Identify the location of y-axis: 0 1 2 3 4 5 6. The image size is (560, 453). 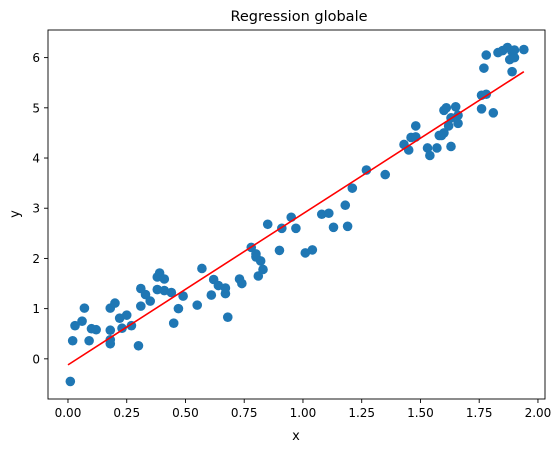
(40, 208).